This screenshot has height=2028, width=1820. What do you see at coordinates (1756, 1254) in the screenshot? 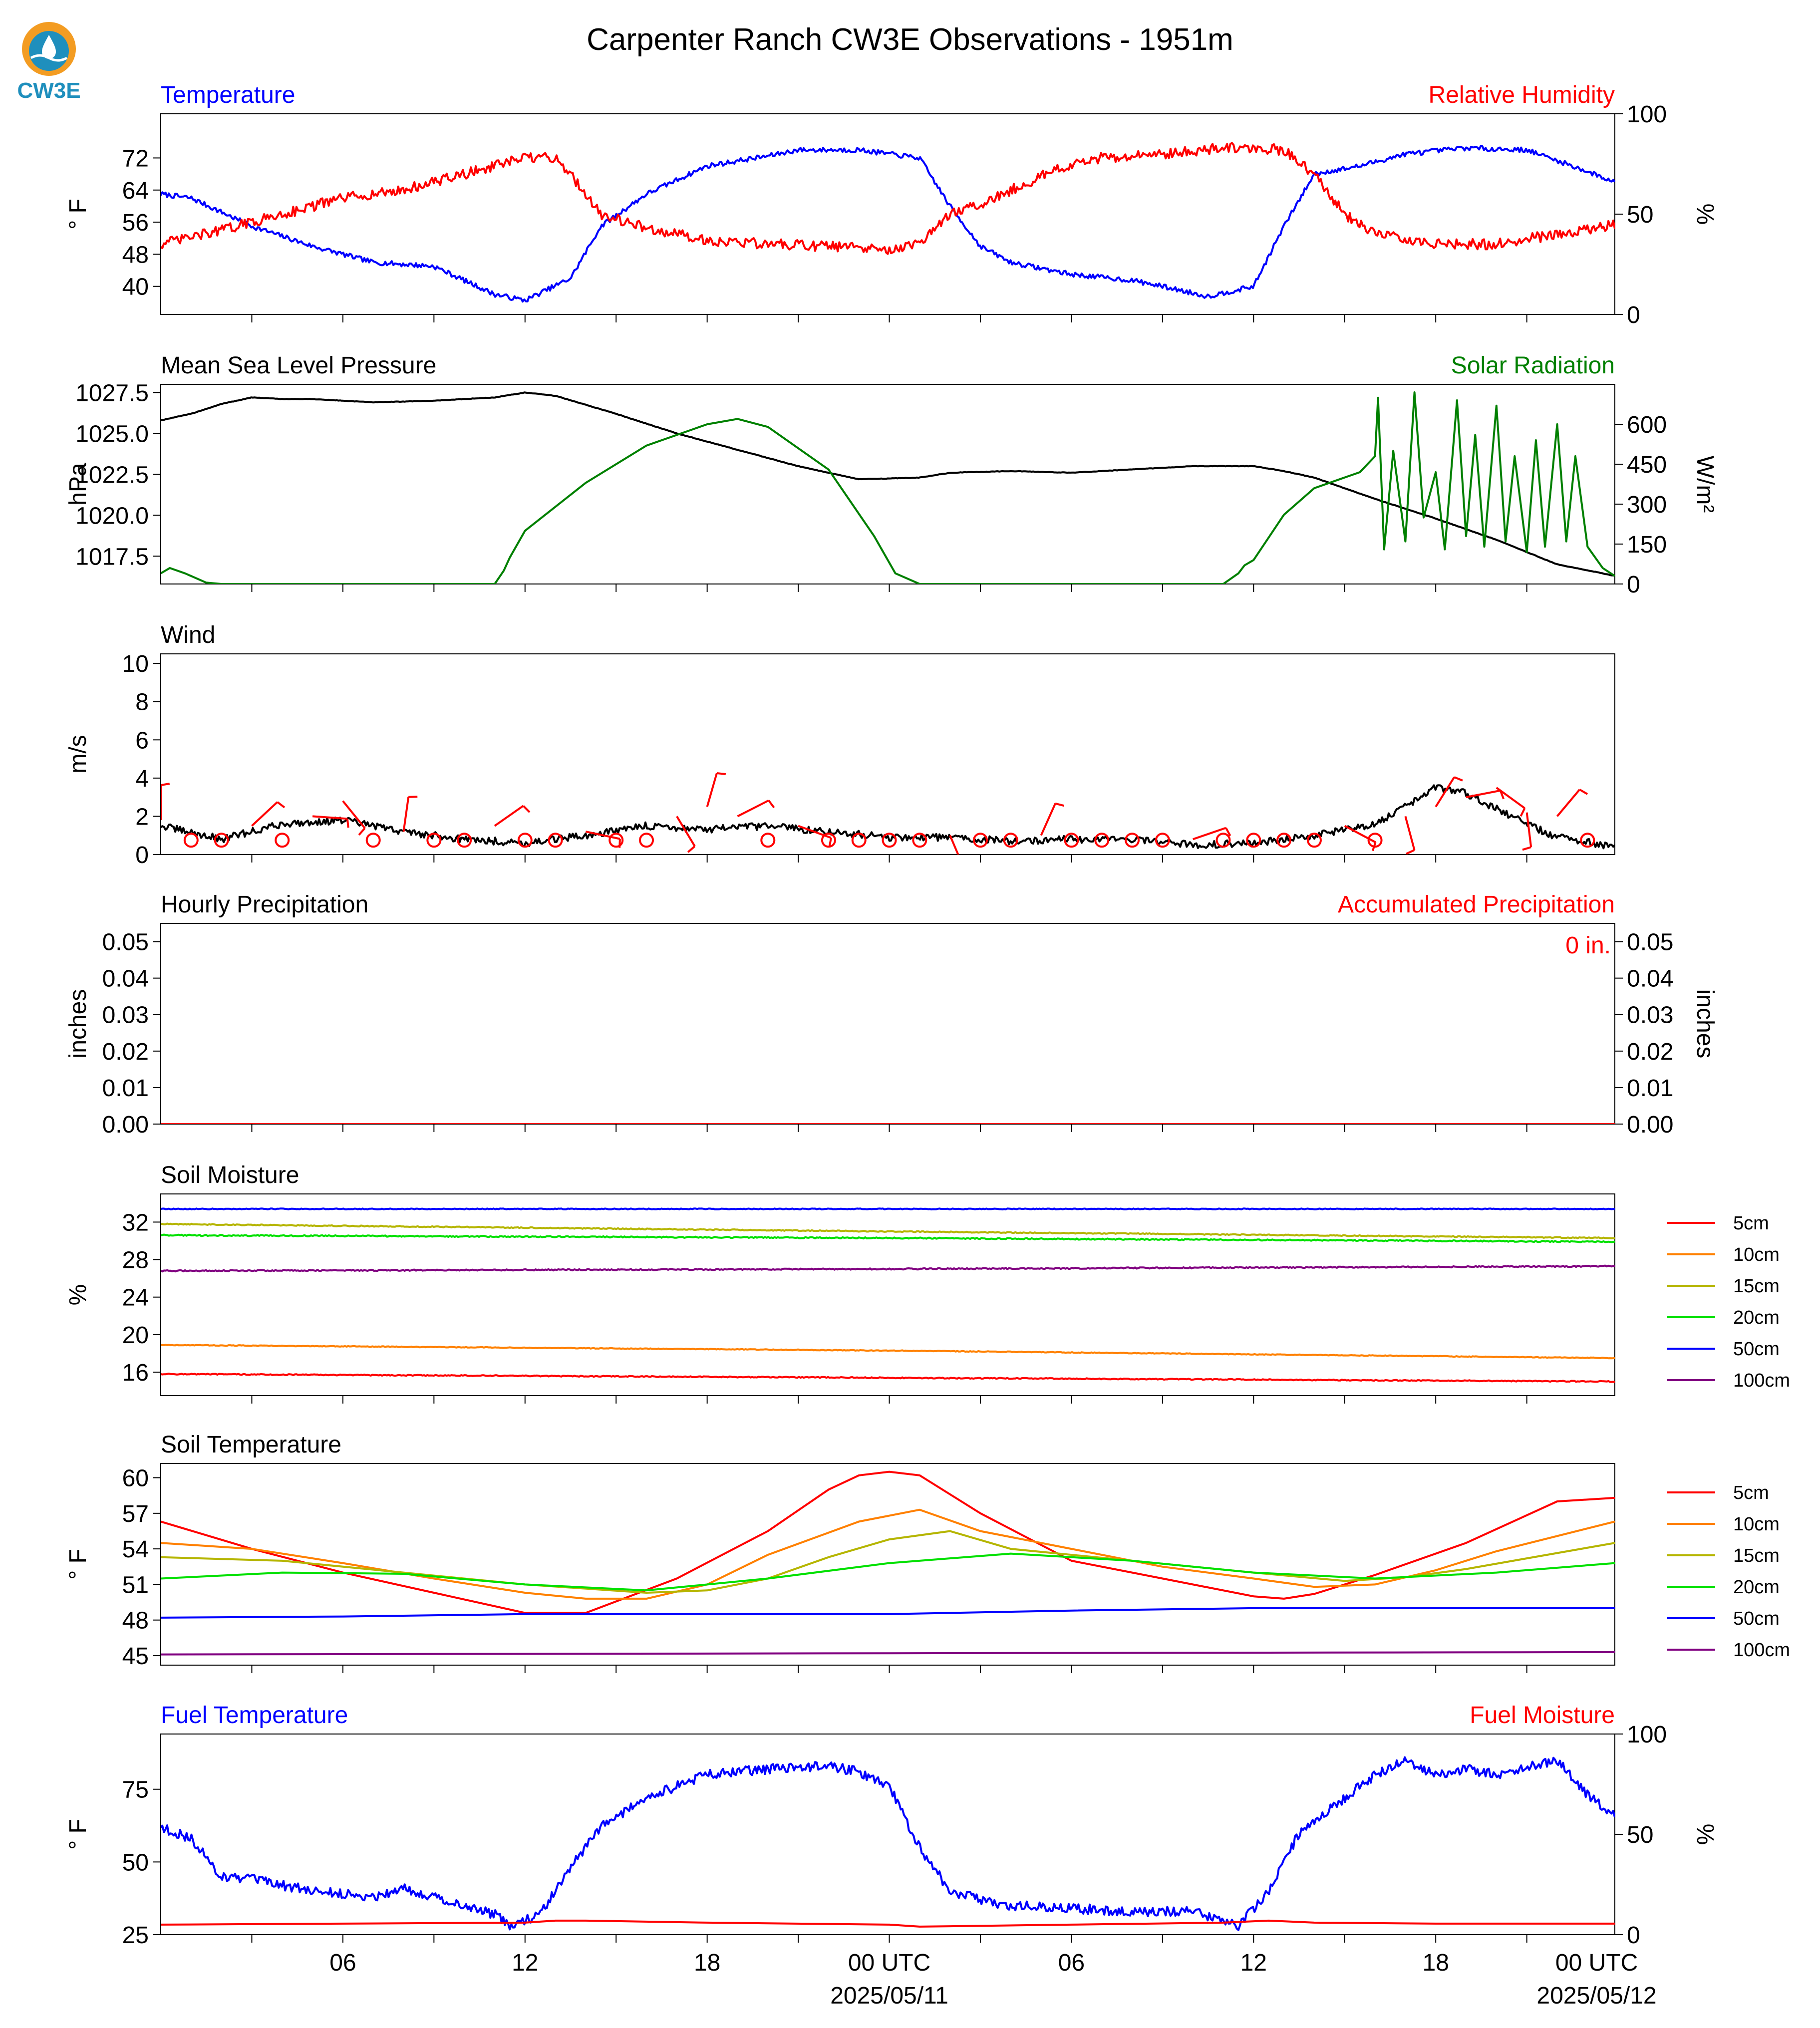
I see `legend-label: 10cm` at bounding box center [1756, 1254].